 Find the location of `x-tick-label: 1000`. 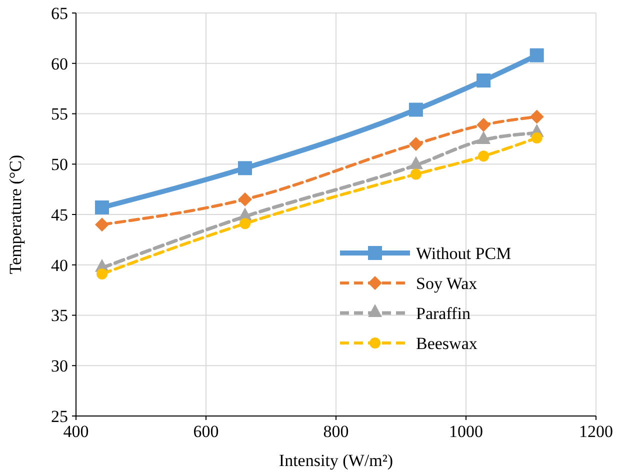

x-tick-label: 1000 is located at coordinates (466, 431).